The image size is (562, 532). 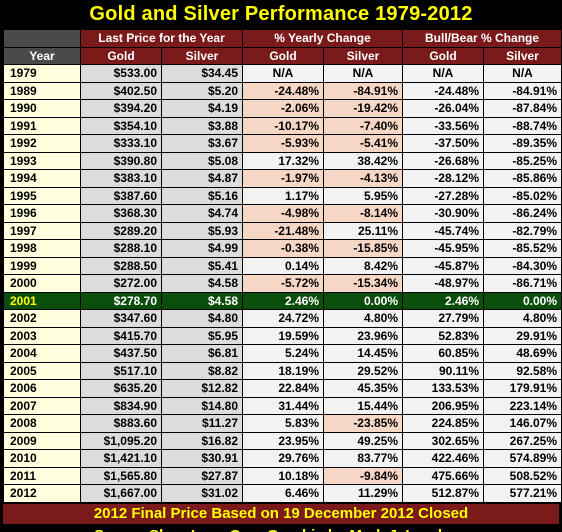 I want to click on value-cell: $4.87, so click(x=202, y=178).